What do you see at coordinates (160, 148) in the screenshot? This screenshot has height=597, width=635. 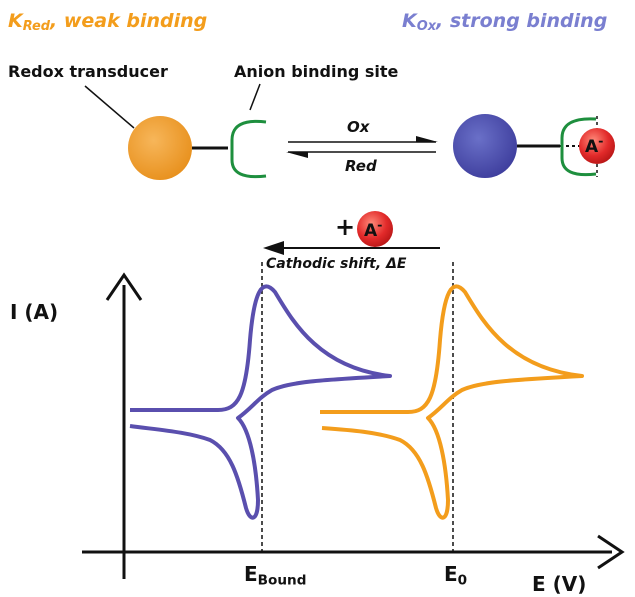 I see `reduced-transducer-sphere` at bounding box center [160, 148].